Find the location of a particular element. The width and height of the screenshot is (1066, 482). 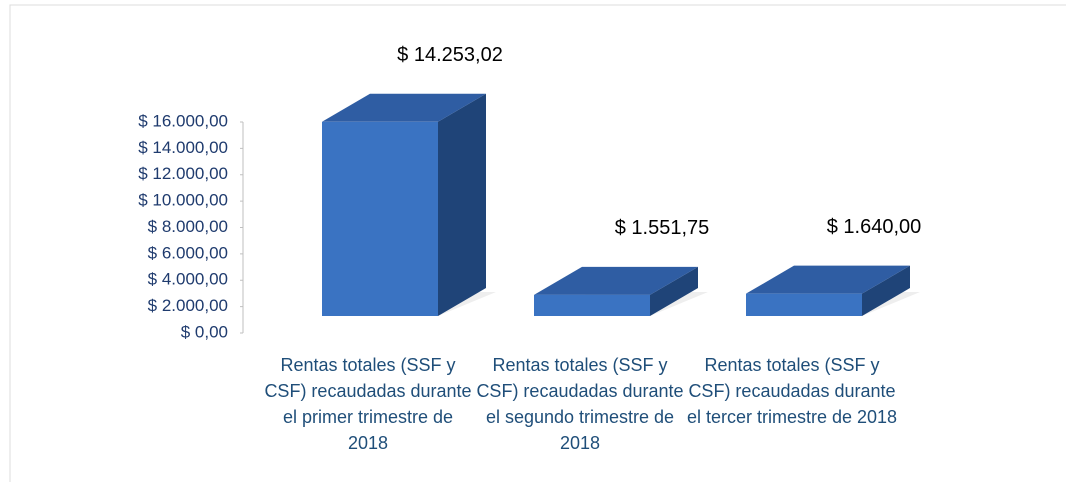

y-tick-label: $ 6.000,00 is located at coordinates (188, 252).